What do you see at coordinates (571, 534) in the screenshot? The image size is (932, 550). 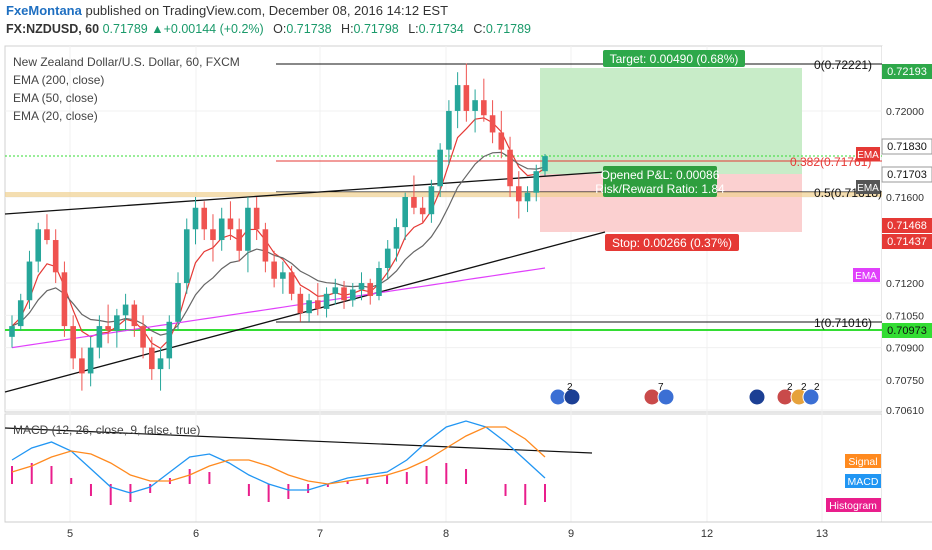 I see `x-tick-label: 9` at bounding box center [571, 534].